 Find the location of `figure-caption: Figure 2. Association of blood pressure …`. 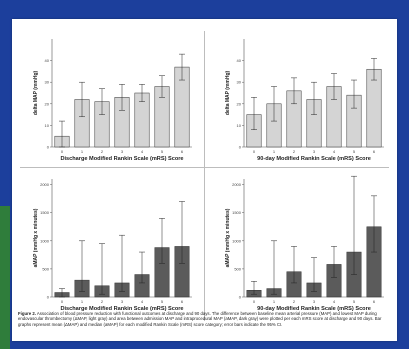

figure-caption: Figure 2. Association of blood pressure … is located at coordinates (205, 319).